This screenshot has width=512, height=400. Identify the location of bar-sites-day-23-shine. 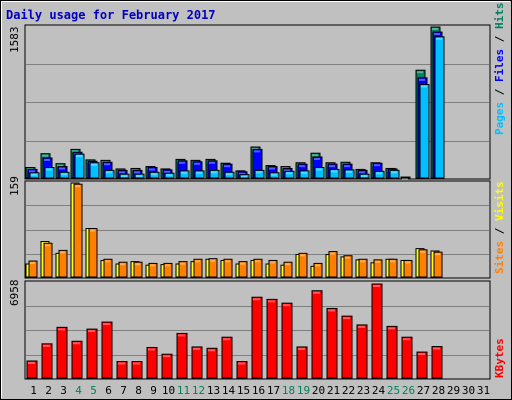
(362, 261).